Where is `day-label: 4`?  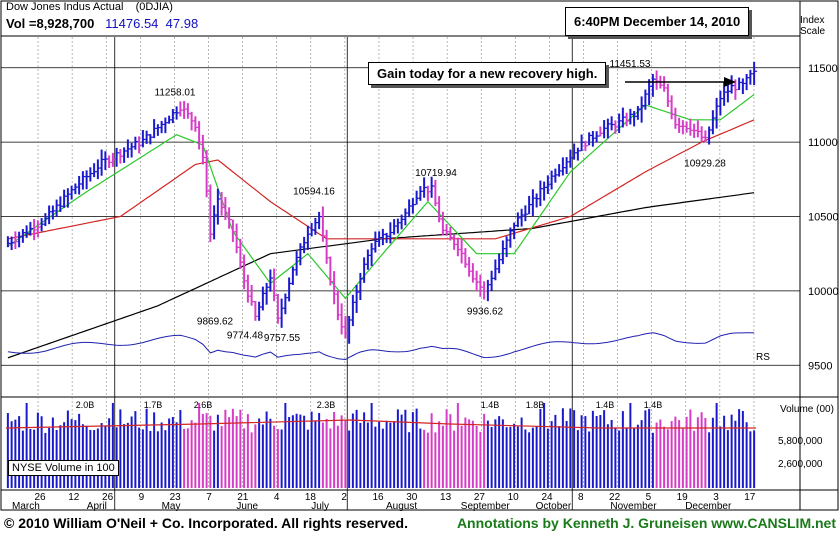 day-label: 4 is located at coordinates (277, 497).